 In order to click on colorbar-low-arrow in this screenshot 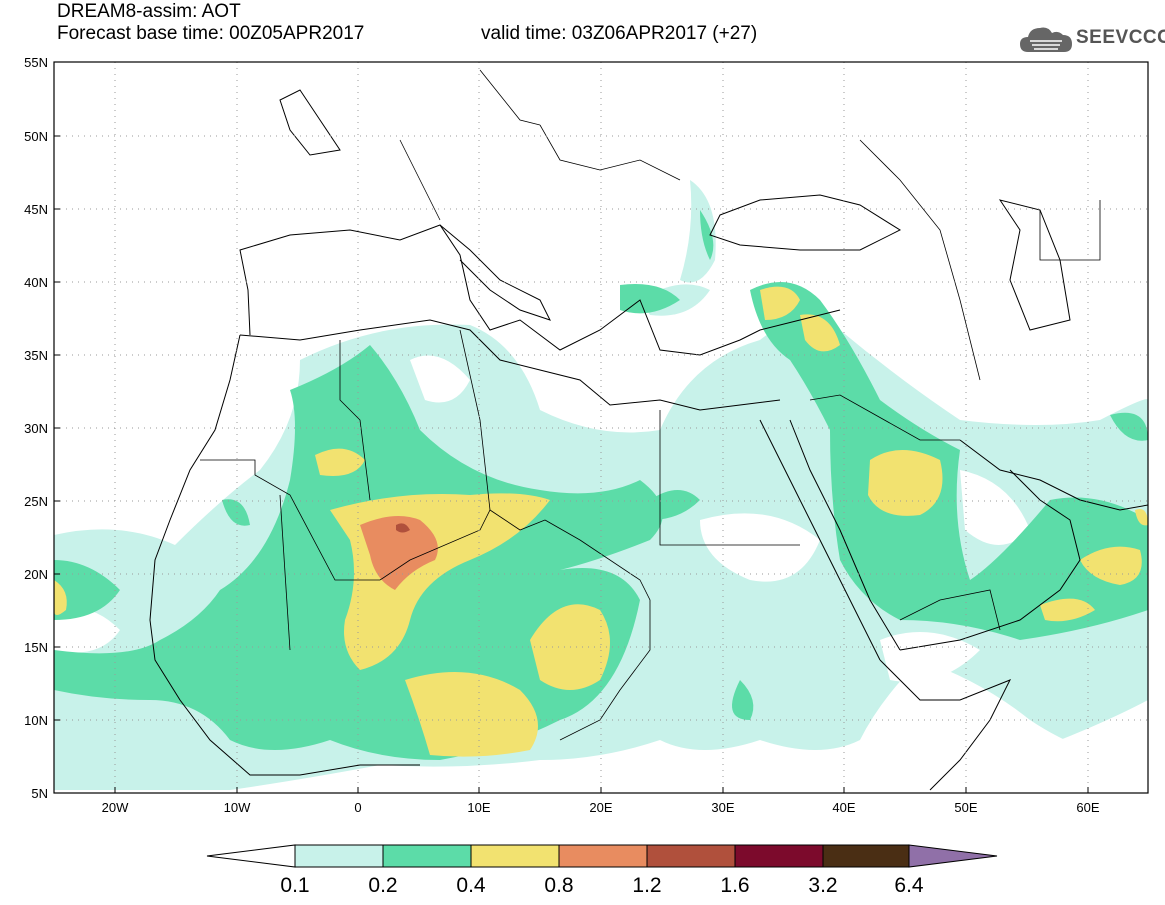, I will do `click(251, 856)`.